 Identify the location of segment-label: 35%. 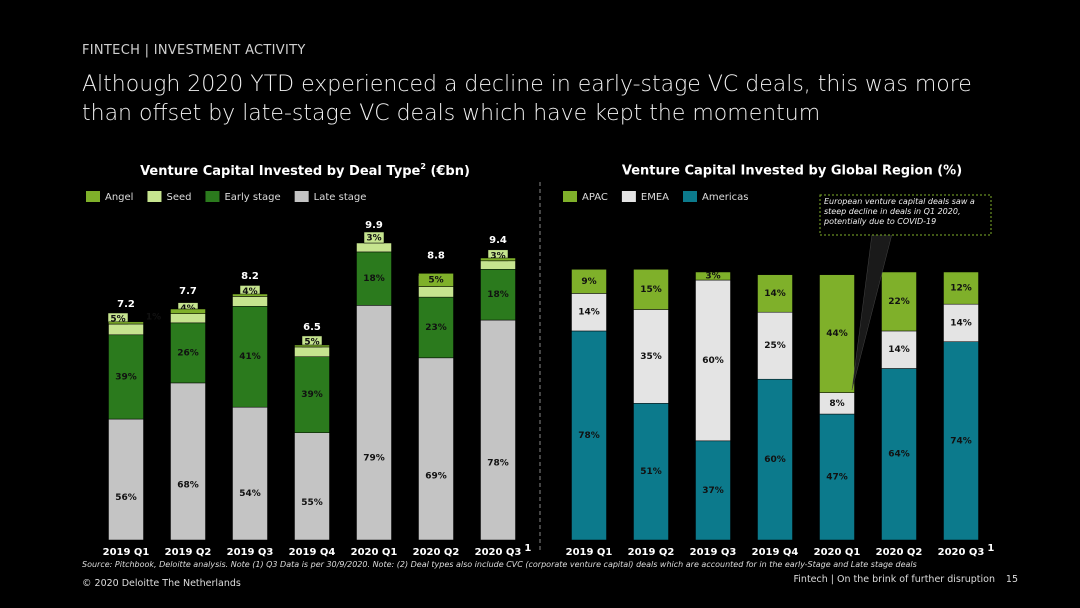
(651, 357).